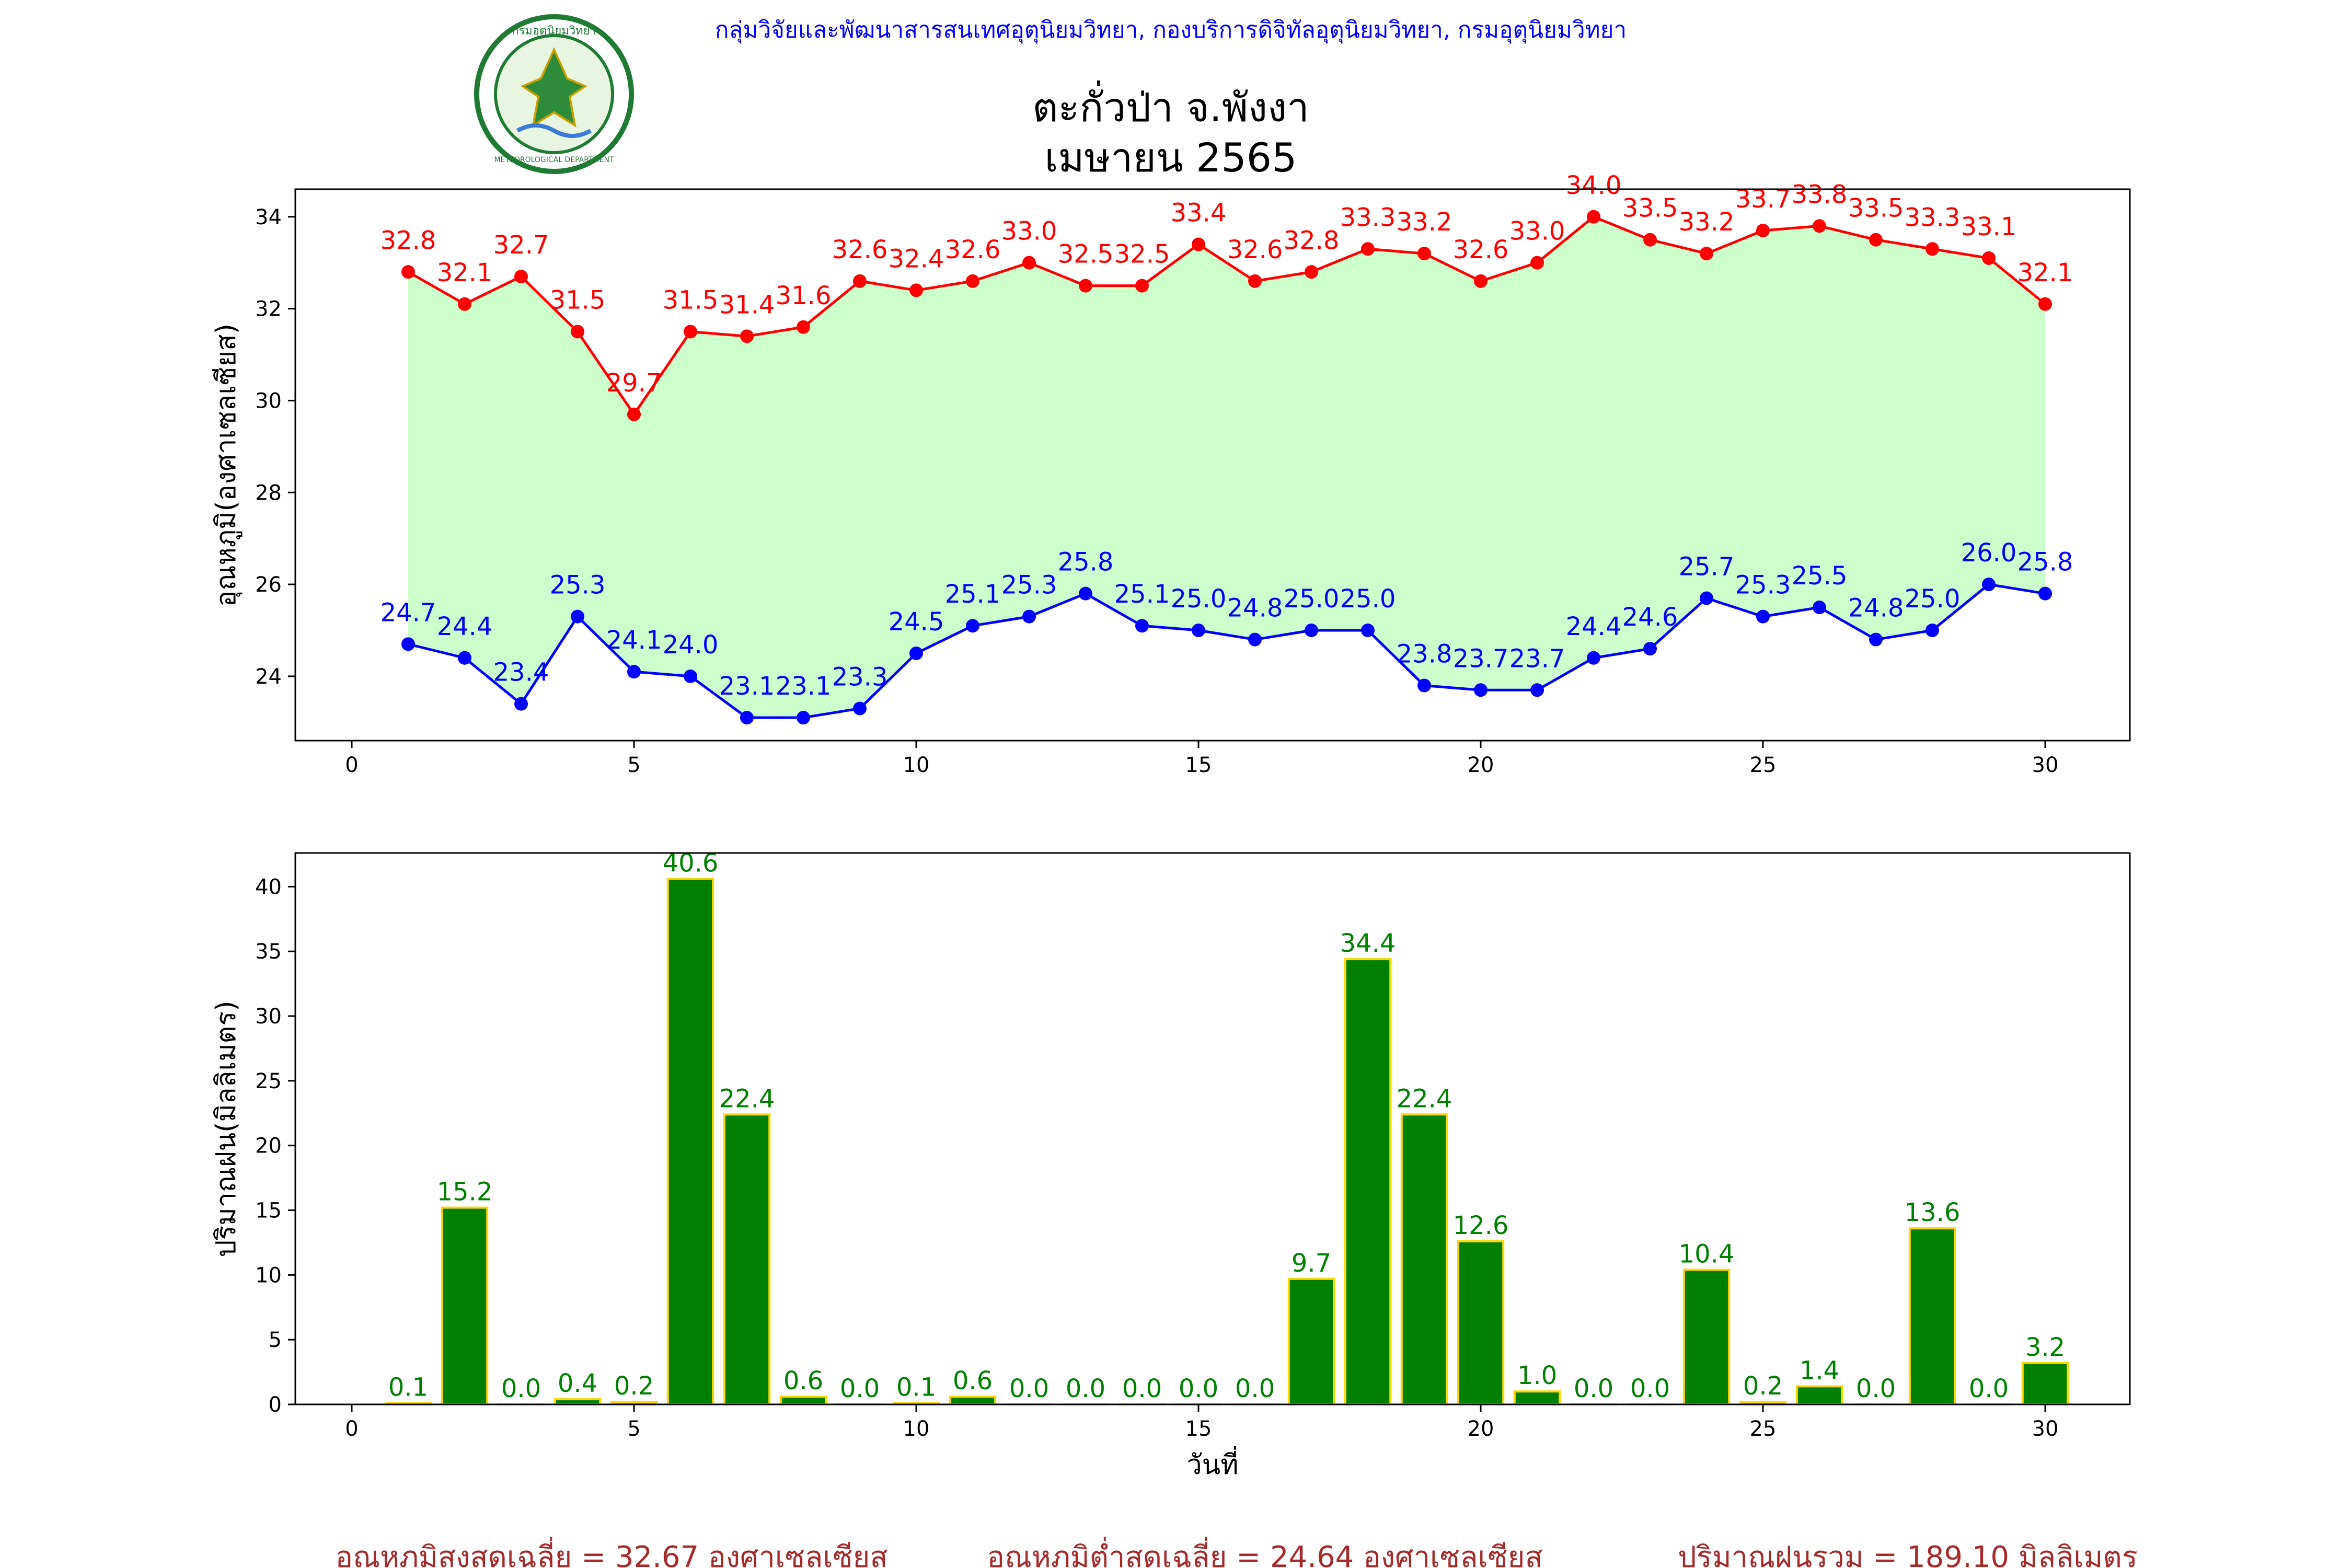 This screenshot has width=2352, height=1568. I want to click on temperature-x-tick-label: 15, so click(1198, 765).